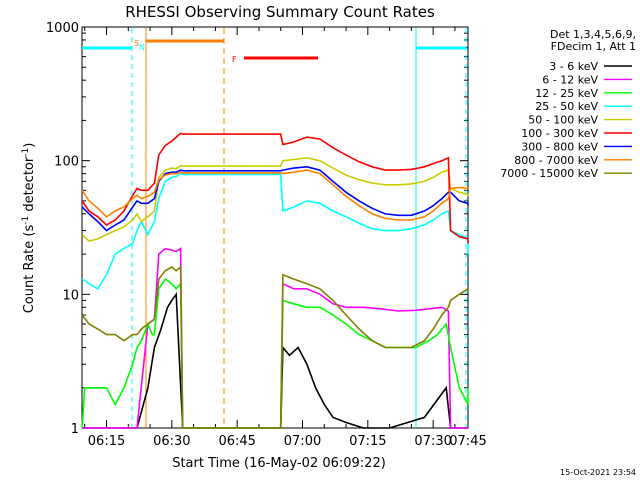 The width and height of the screenshot is (640, 480). I want to click on footer-timestamp: 15-Oct-2021 23:54, so click(598, 472).